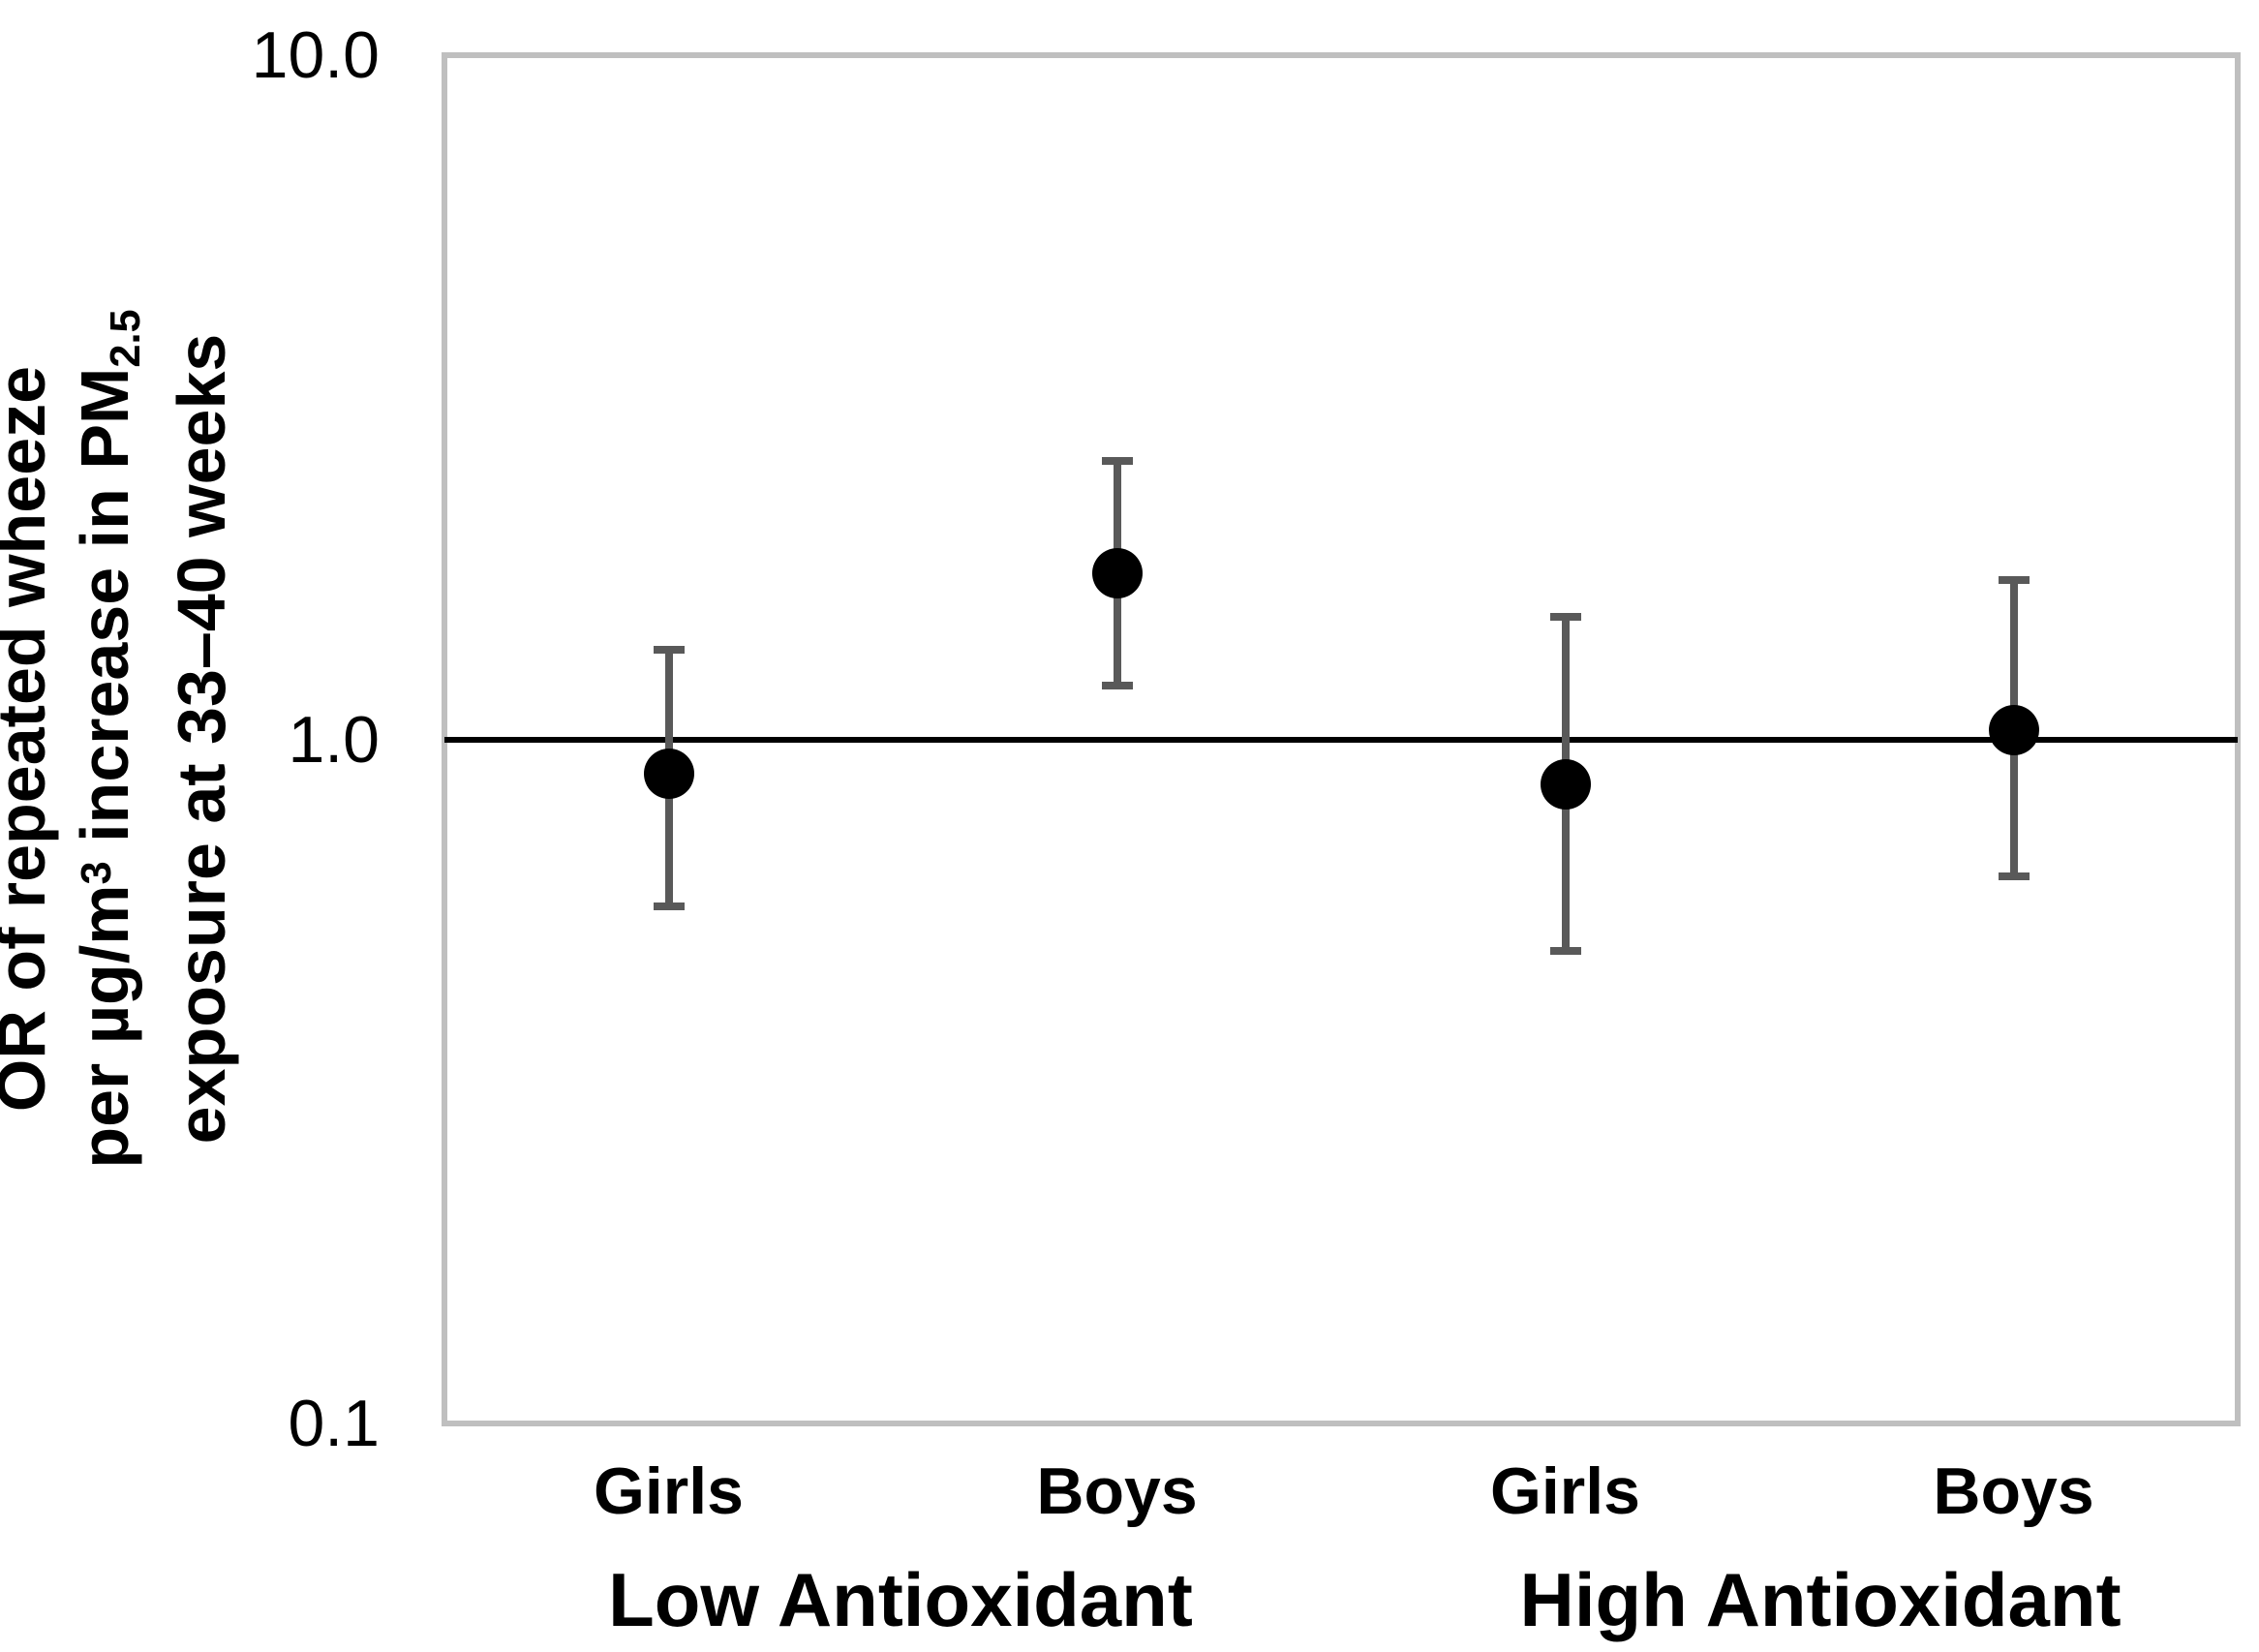 The height and width of the screenshot is (1652, 2259). I want to click on y-axis-title-sub-text: 2.5, so click(126, 338).